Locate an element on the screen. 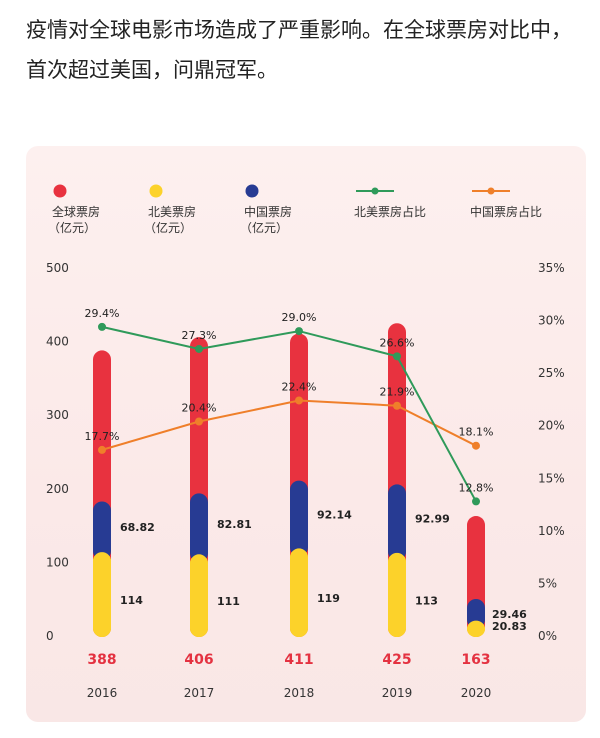 Image resolution: width=600 pixels, height=738 pixels. label-north-america: 20.83 is located at coordinates (509, 626).